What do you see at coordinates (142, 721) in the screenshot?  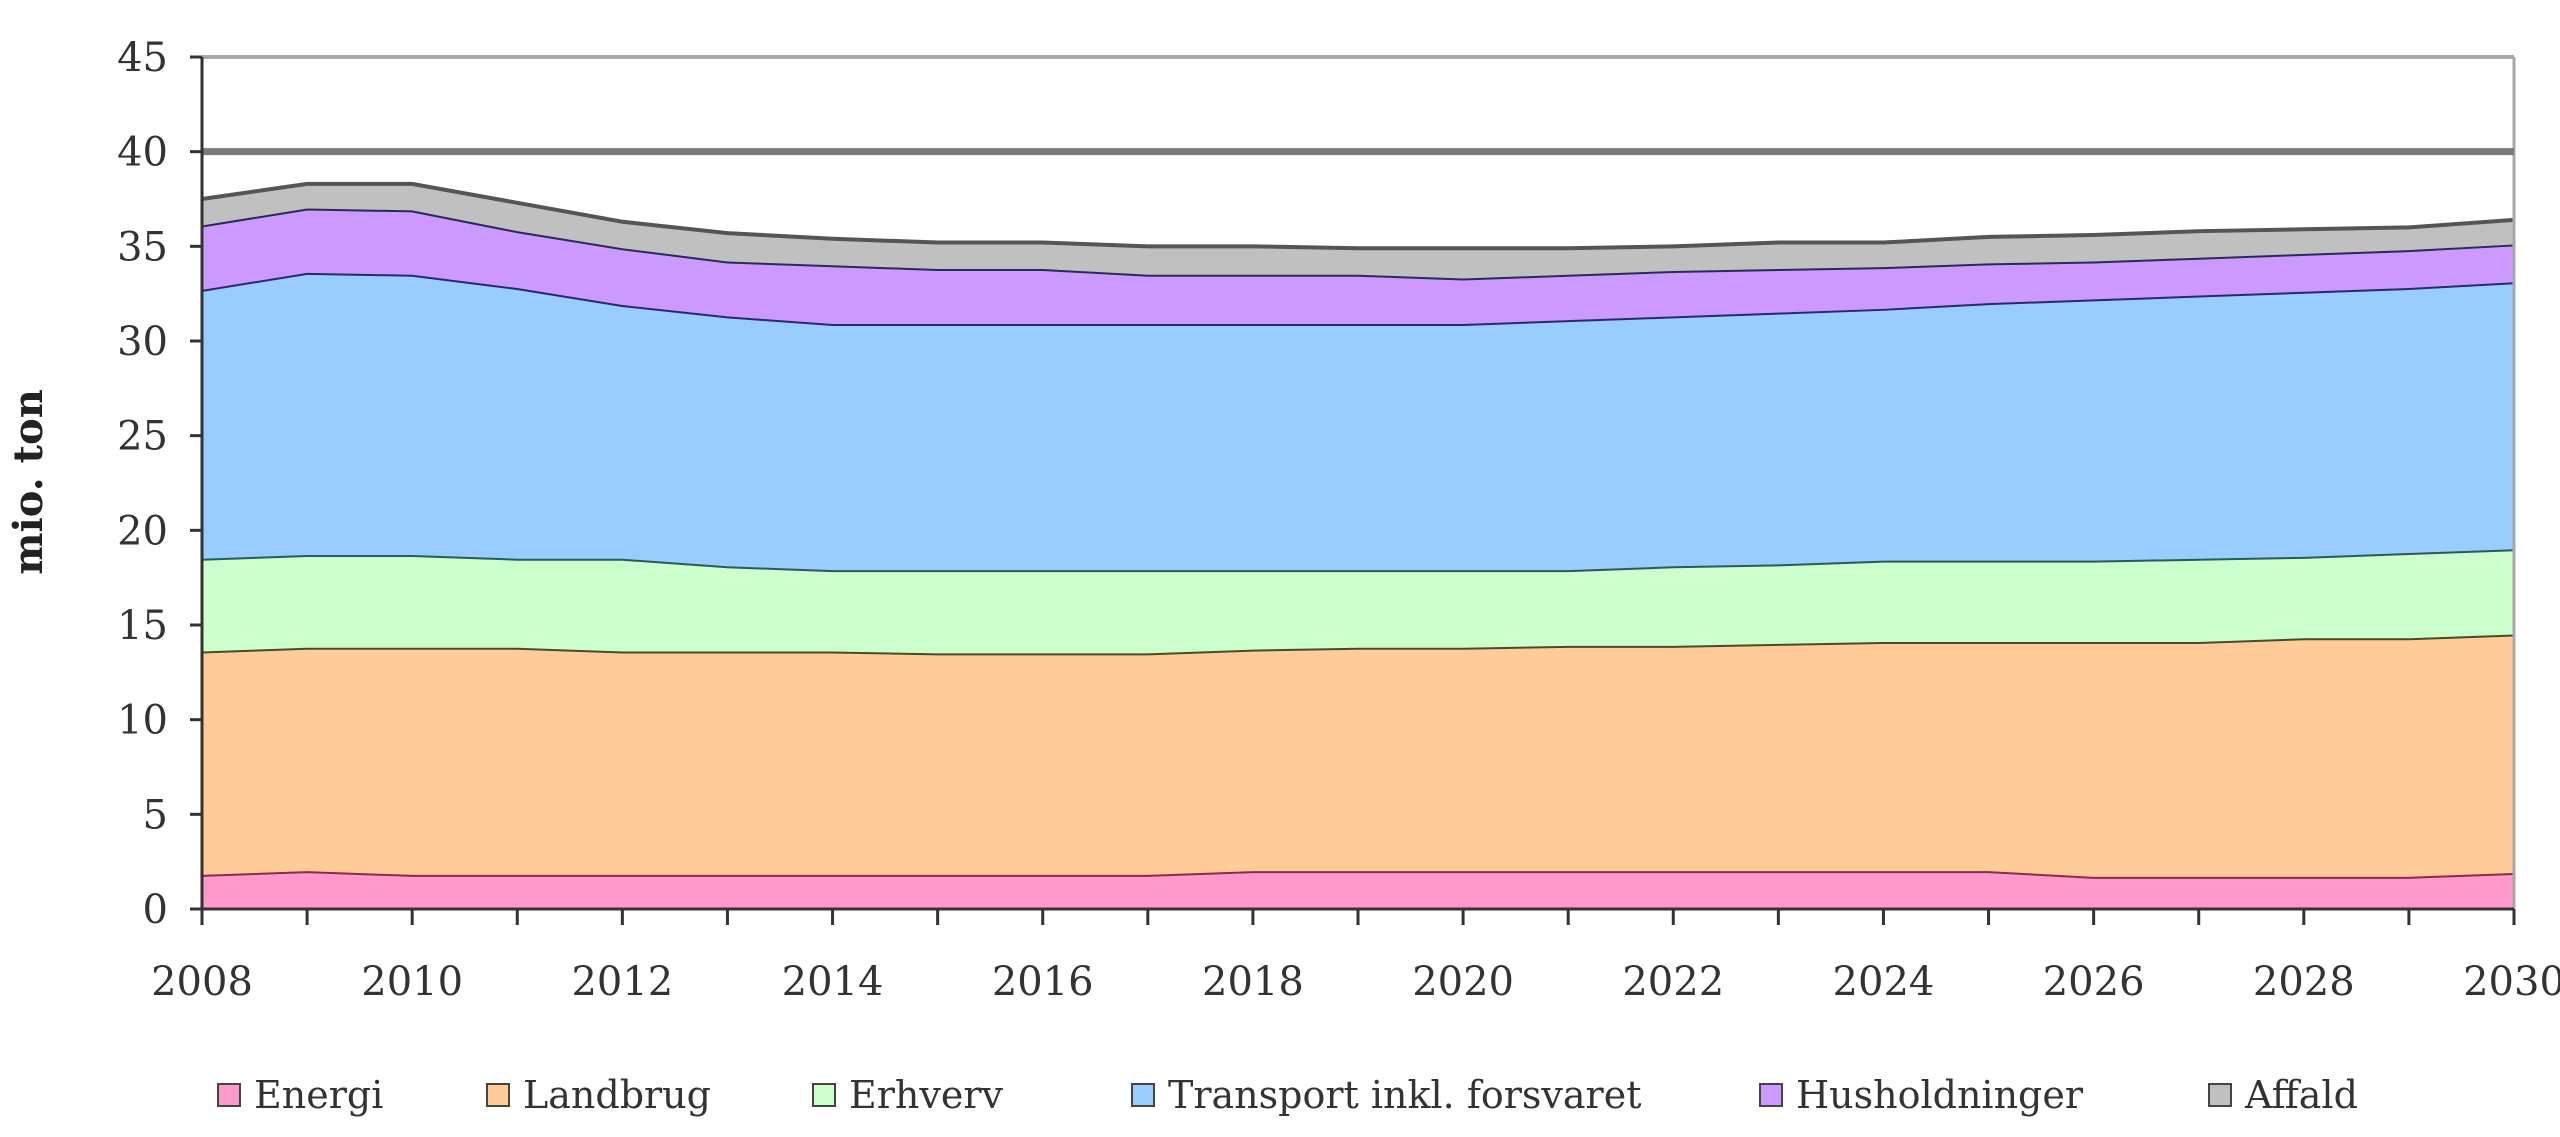 I see `y-tick-label: 10` at bounding box center [142, 721].